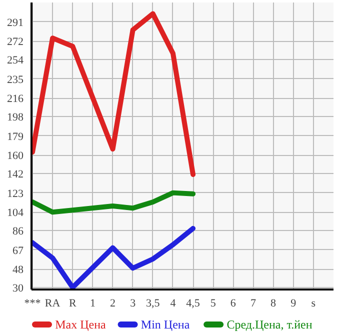 The width and height of the screenshot is (345, 335). I want to click on y-tick-label: 254, so click(15, 60).